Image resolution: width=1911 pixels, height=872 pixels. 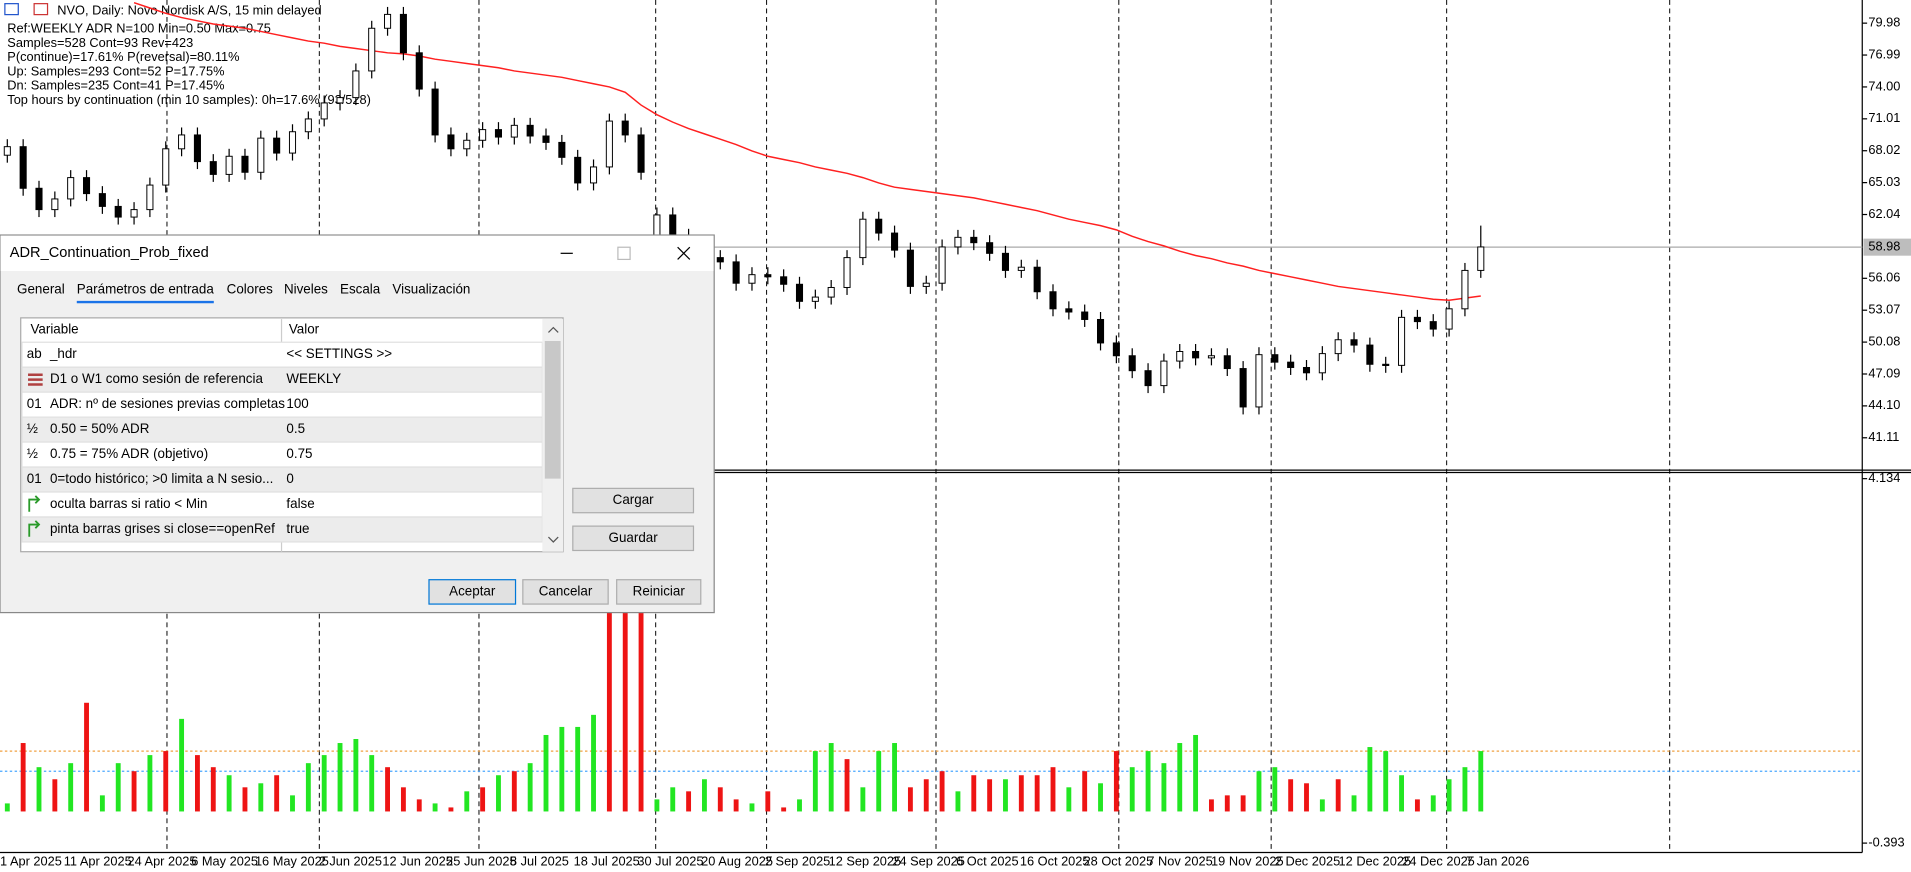 I want to click on tab: Visualización, so click(x=431, y=288).